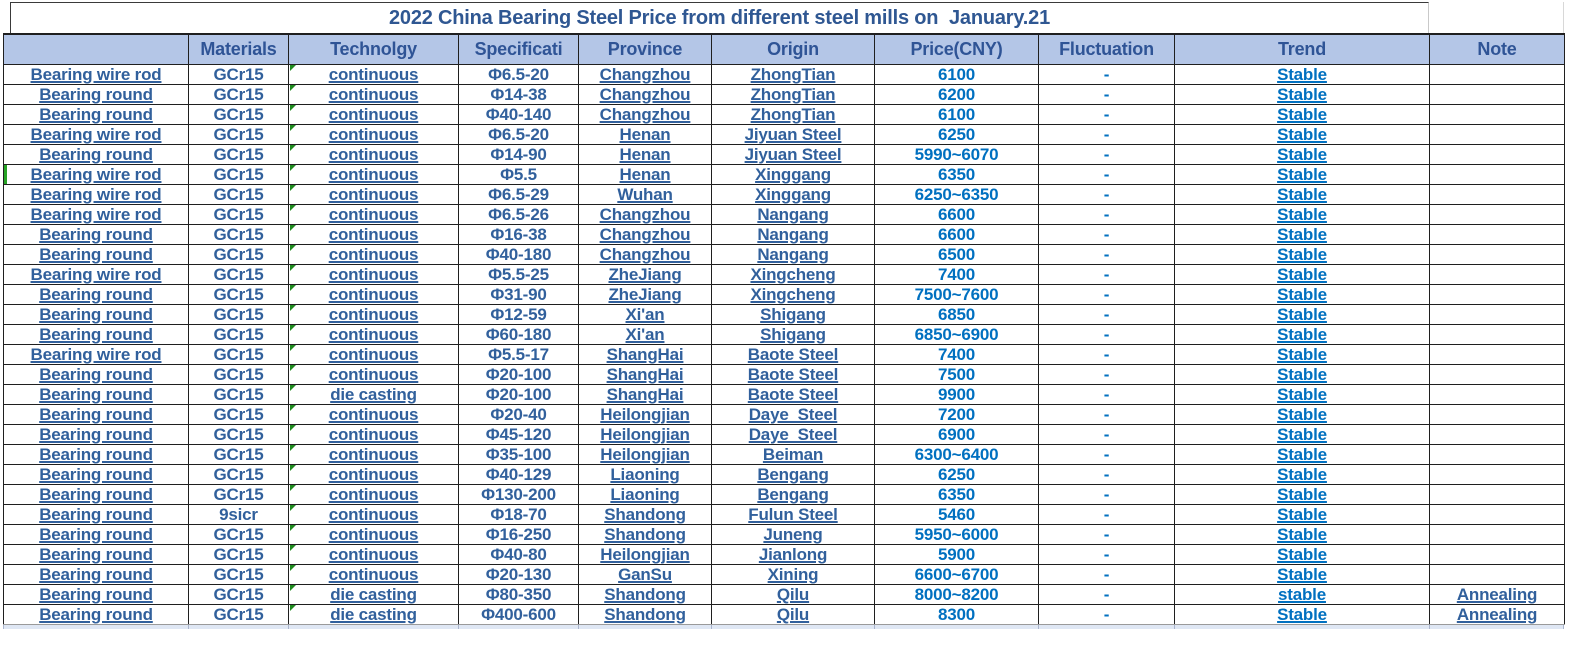 The height and width of the screenshot is (657, 1575). I want to click on cell-price: 6850, so click(956, 314).